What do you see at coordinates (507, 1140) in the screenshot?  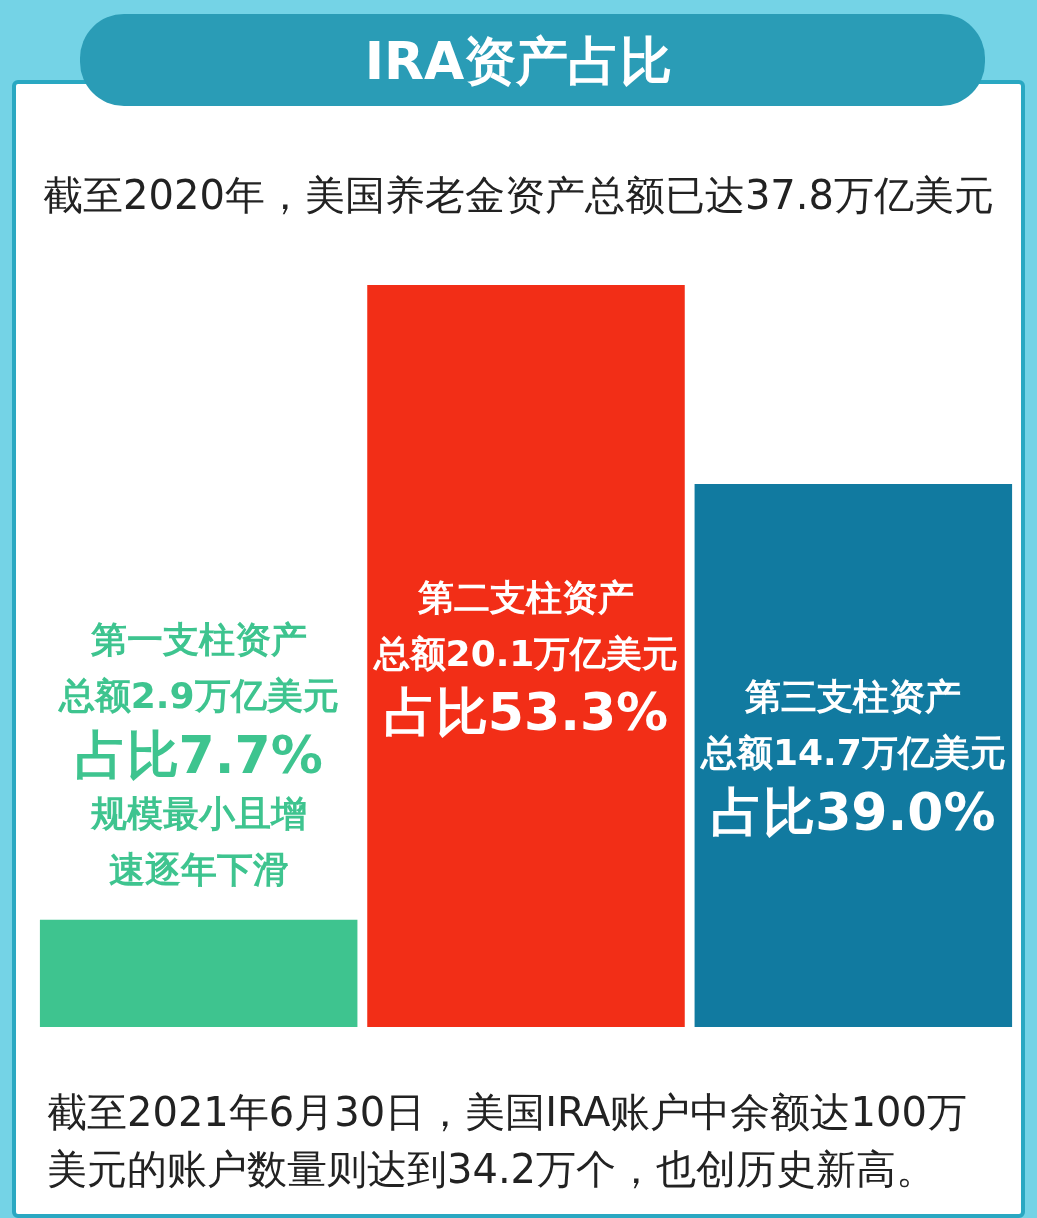 I see `text: 截至2021年6月30日，美国IRA账户中余额达100万美元的账户数量则达到34.2万个，也创历史新高。` at bounding box center [507, 1140].